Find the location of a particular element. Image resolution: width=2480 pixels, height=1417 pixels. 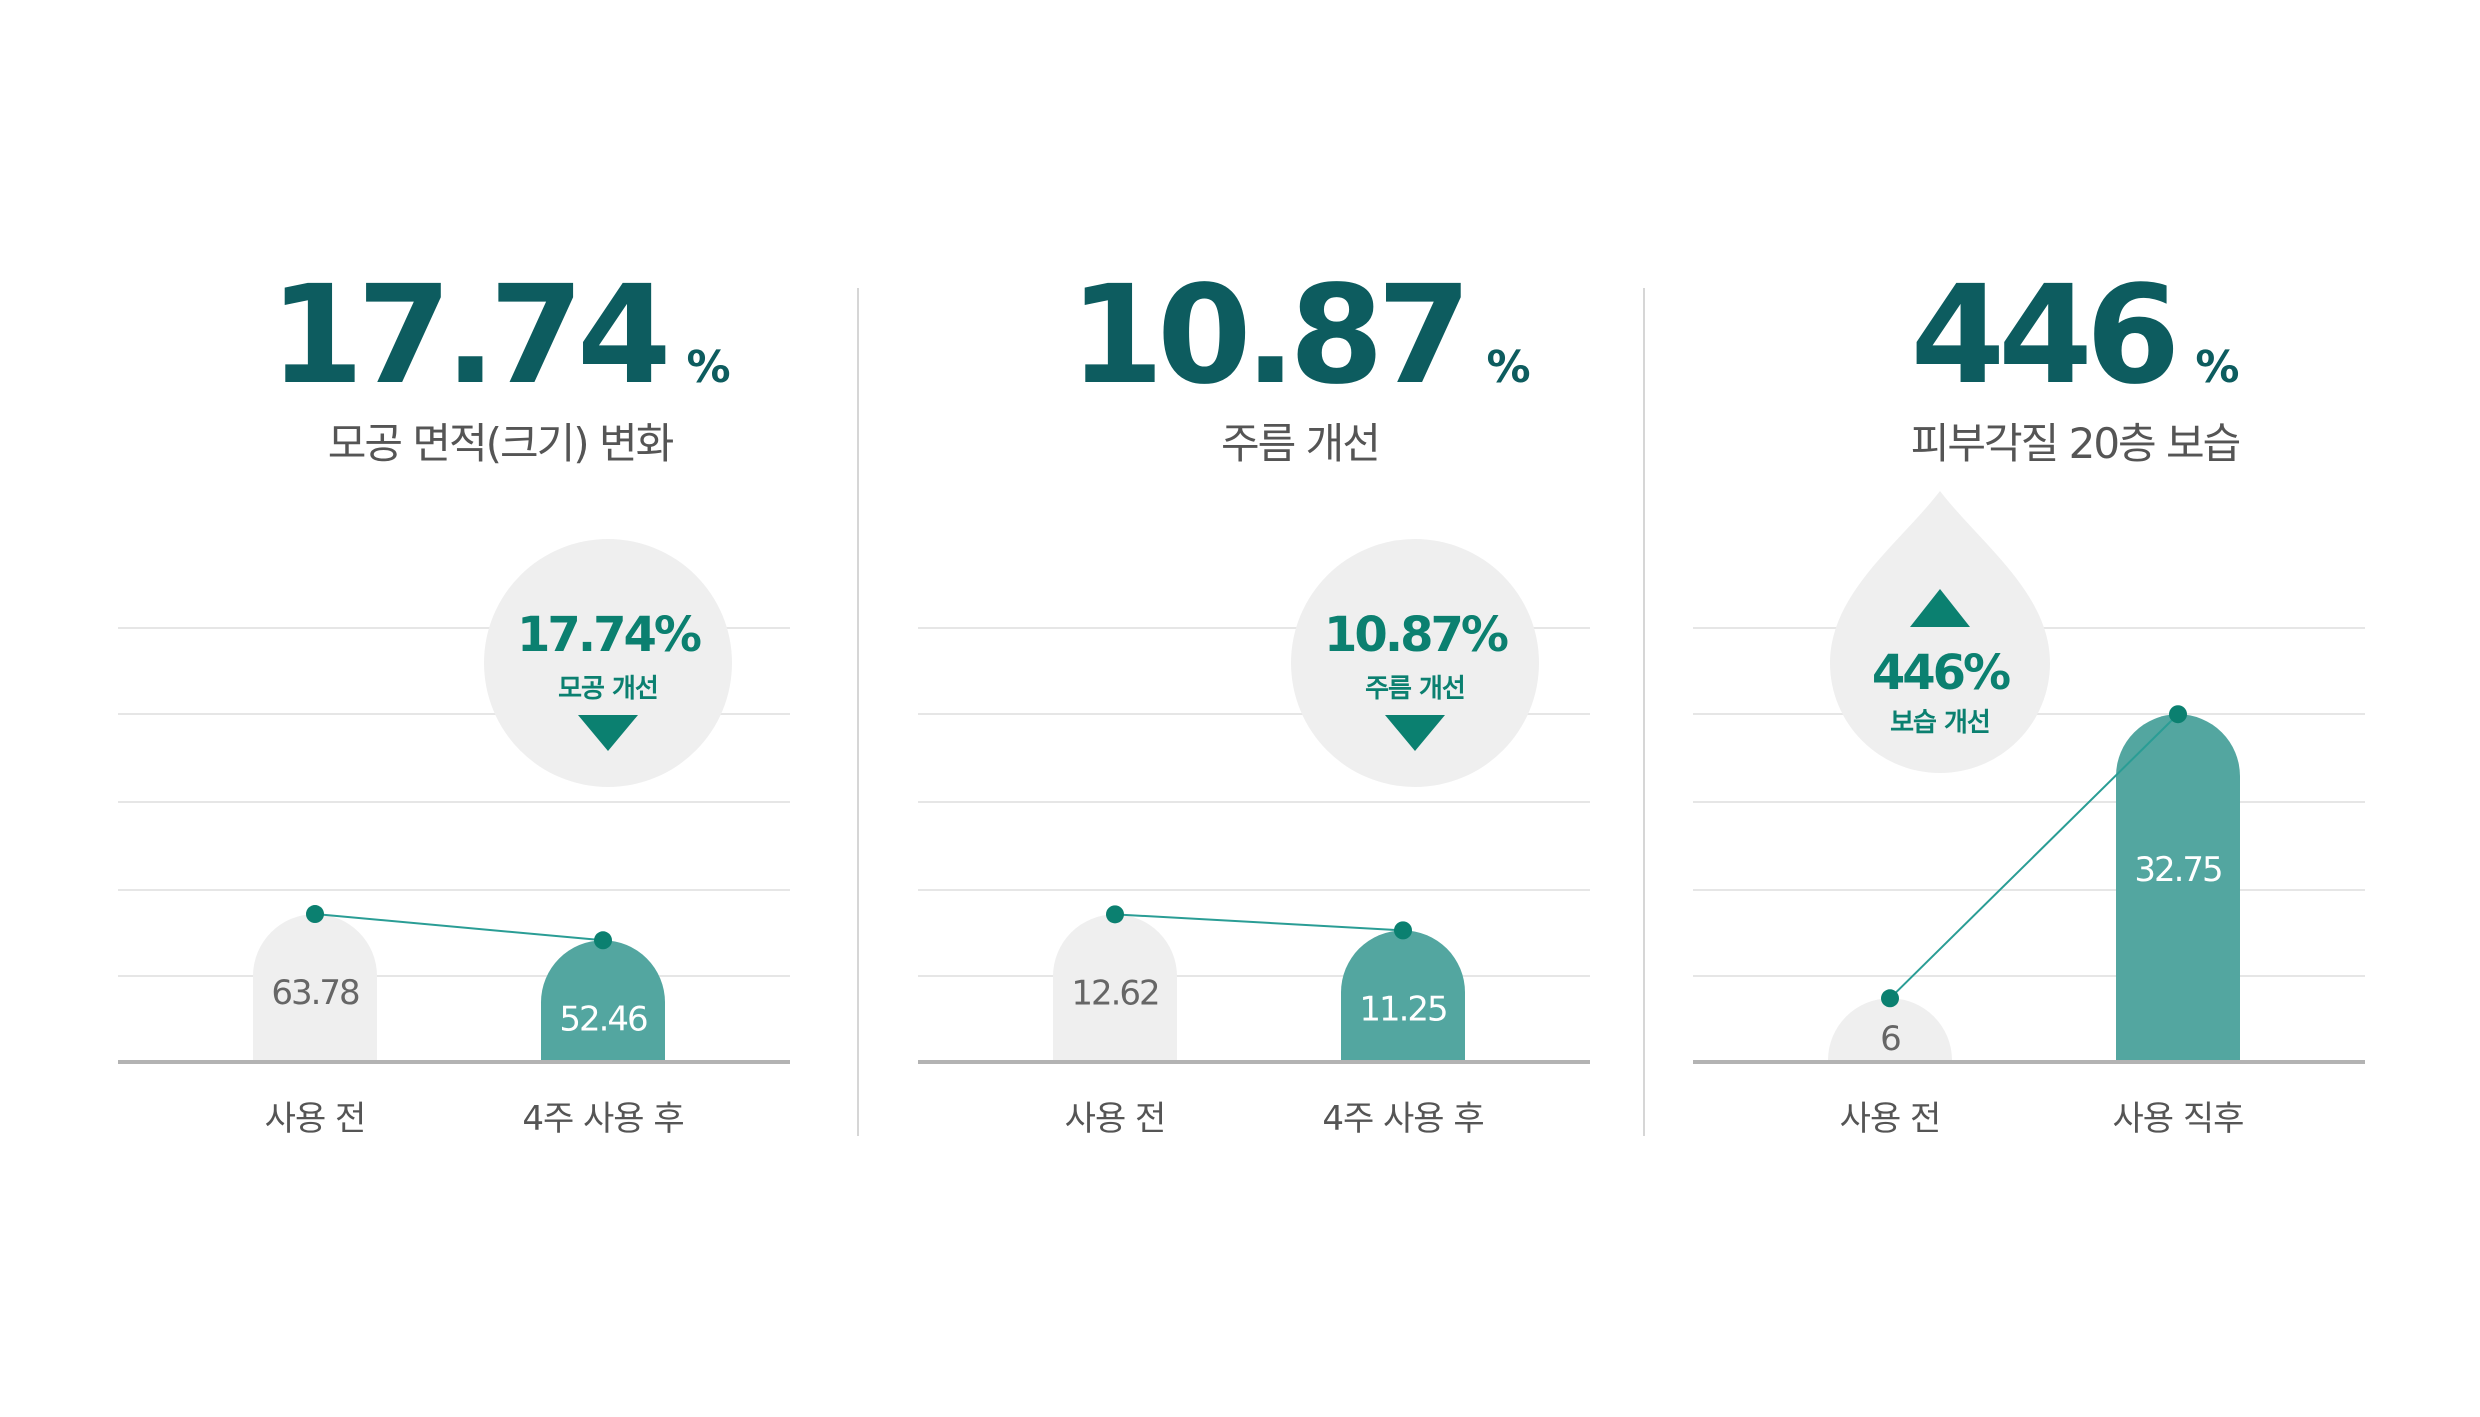

badge-value: 446% is located at coordinates (1941, 673).